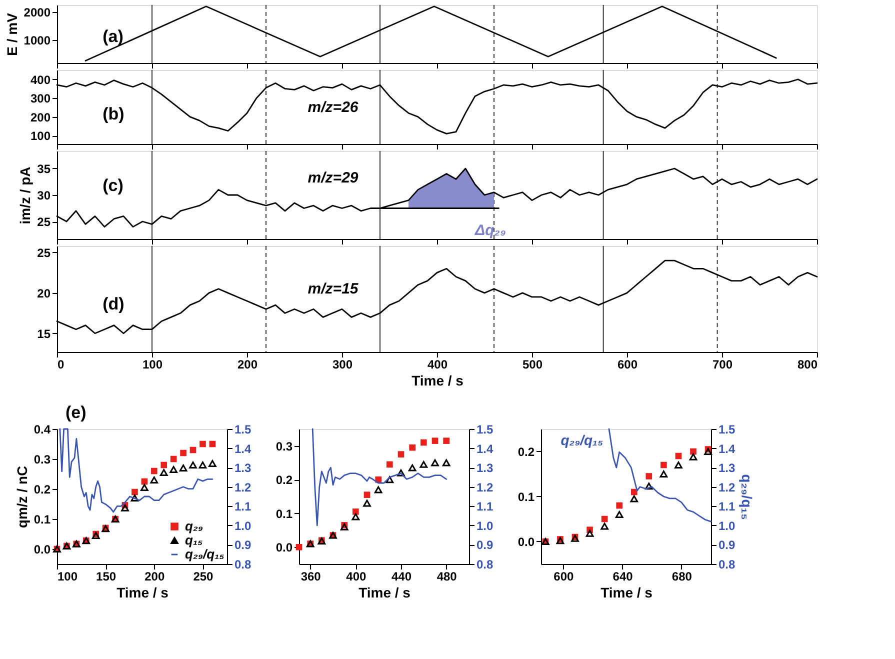 The width and height of the screenshot is (895, 659). What do you see at coordinates (44, 333) in the screenshot?
I see `y-tick-label: 15` at bounding box center [44, 333].